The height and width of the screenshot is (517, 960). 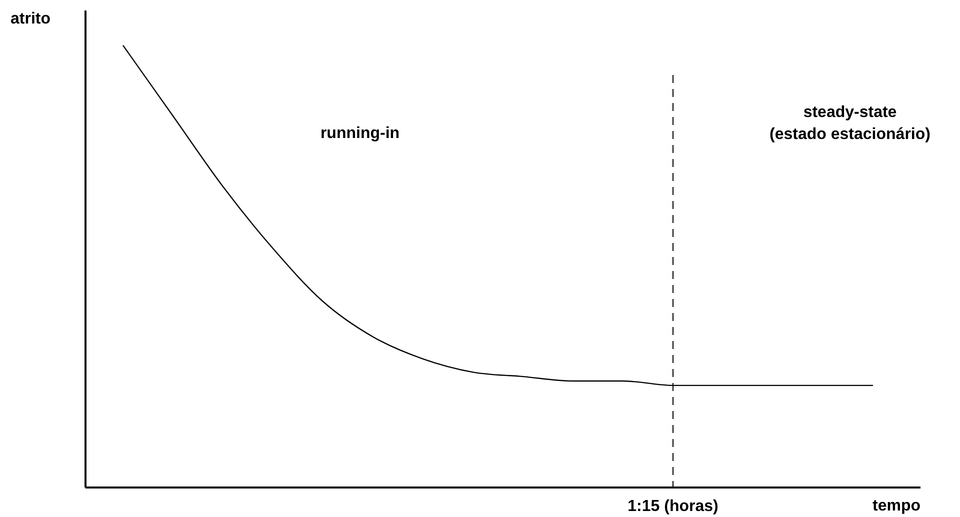 What do you see at coordinates (30, 19) in the screenshot?
I see `y-axis-title: atrito` at bounding box center [30, 19].